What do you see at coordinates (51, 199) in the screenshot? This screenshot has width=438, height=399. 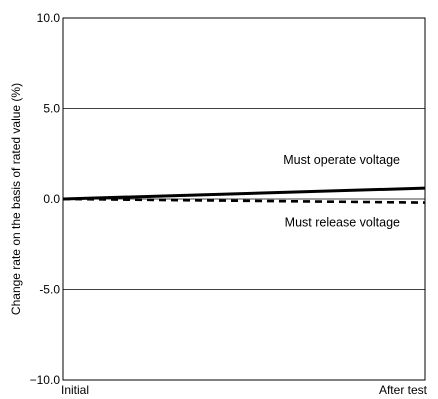 I see `y-tick-label: 0.0` at bounding box center [51, 199].